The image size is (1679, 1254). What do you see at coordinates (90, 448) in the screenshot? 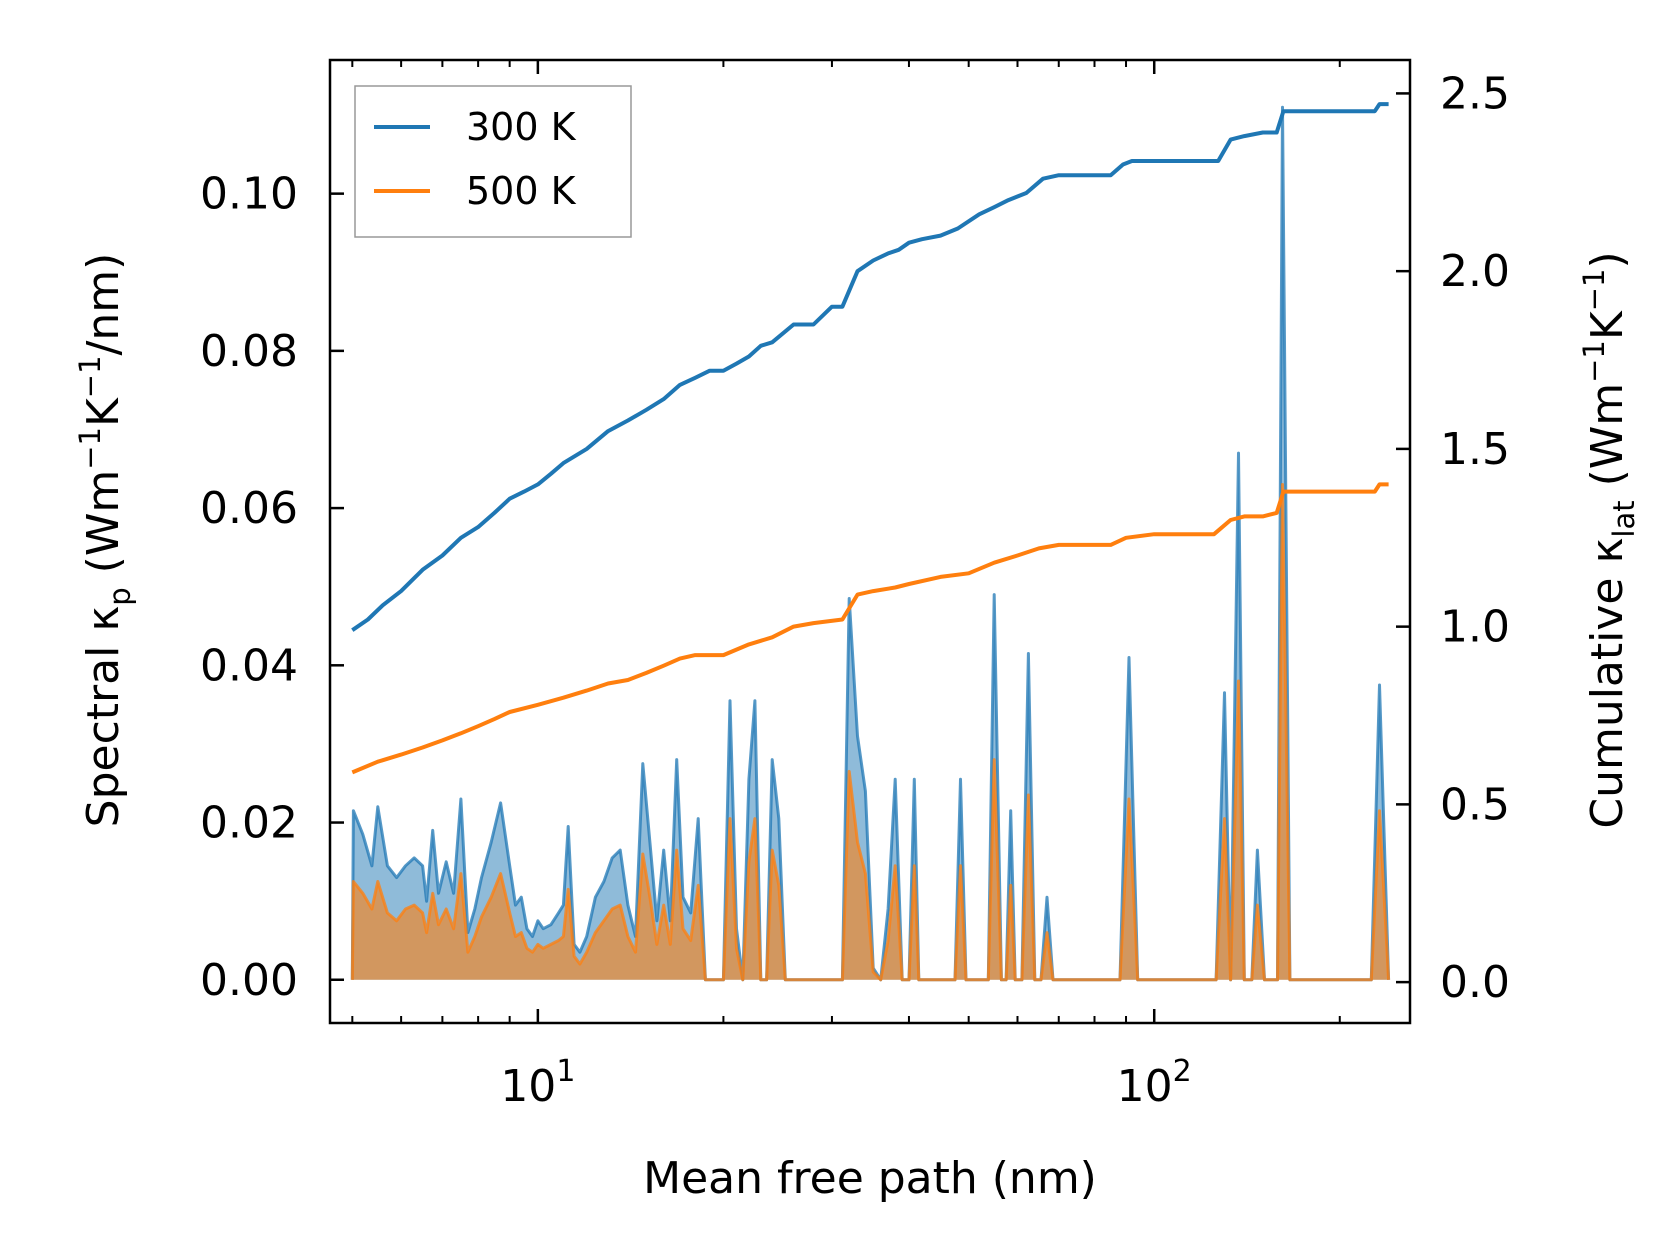
I see `y-left-title-sup1: −1` at bounding box center [90, 448].